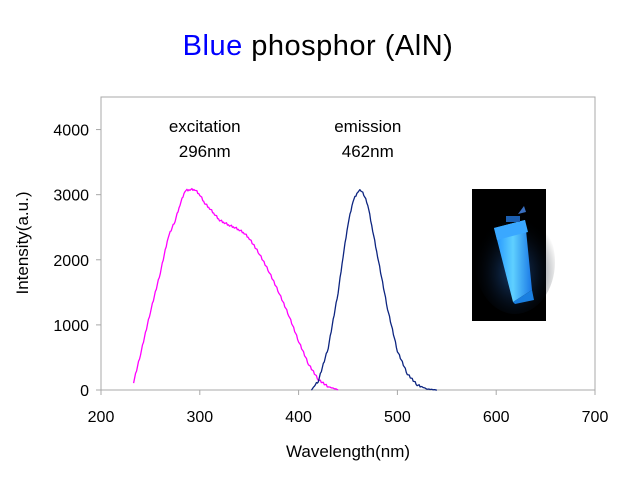 This screenshot has width=636, height=477. Describe the element at coordinates (205, 126) in the screenshot. I see `annotation-0-line1: excitation` at that location.